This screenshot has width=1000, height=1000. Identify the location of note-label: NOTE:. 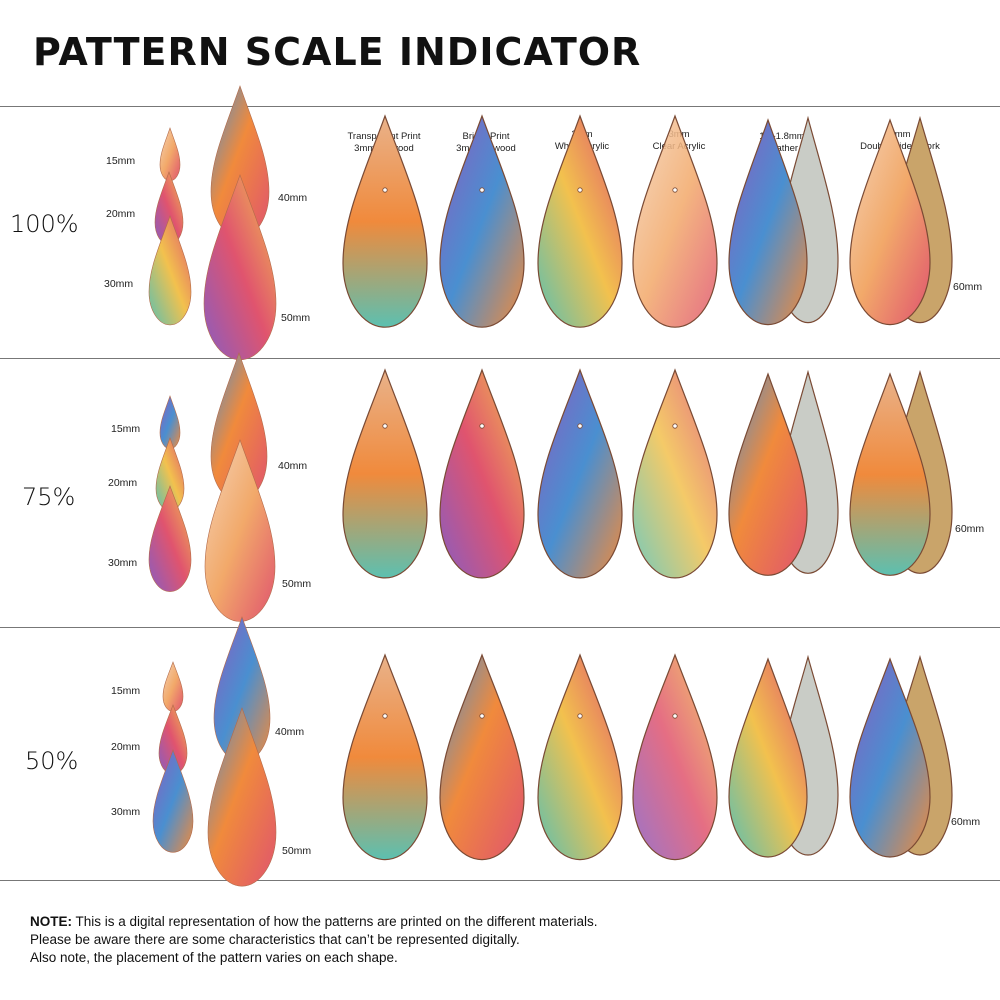
(51, 921).